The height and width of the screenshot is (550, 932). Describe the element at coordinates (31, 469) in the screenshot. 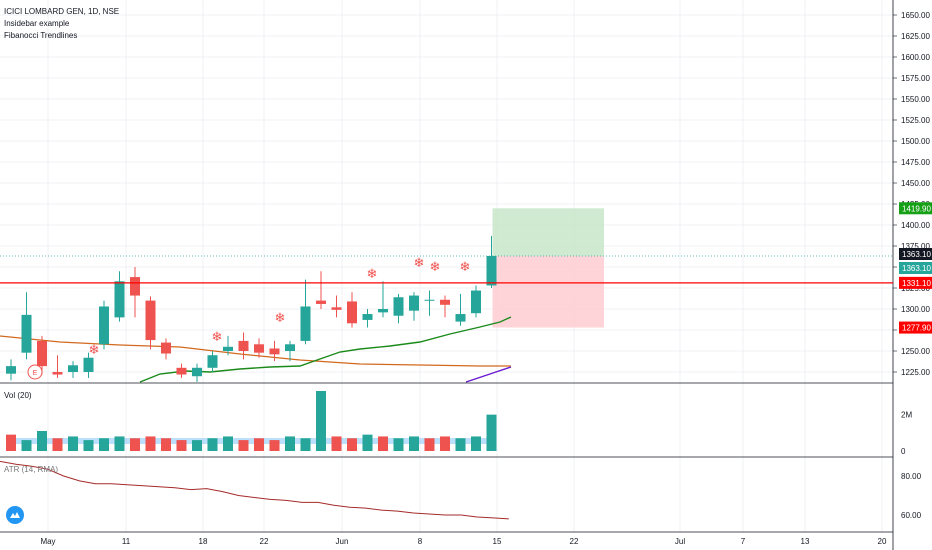

I see `atr-pane-label: ATR (14, RMA)` at that location.